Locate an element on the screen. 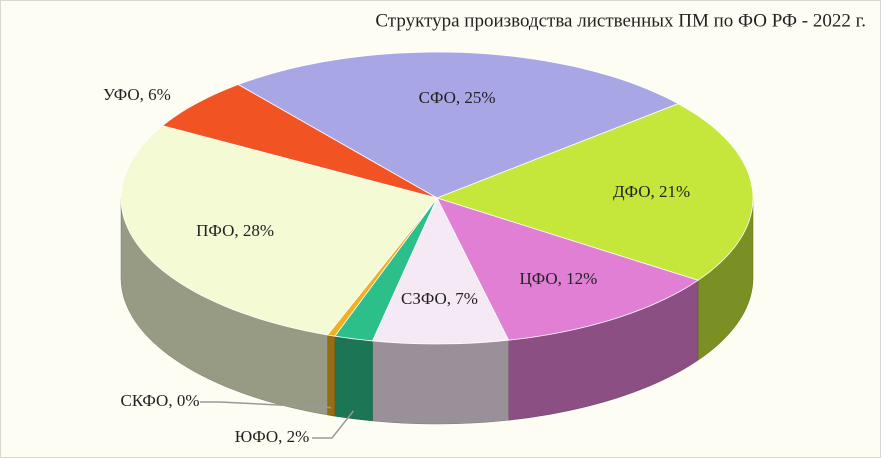  data-label: СЗФО, 7% is located at coordinates (439, 298).